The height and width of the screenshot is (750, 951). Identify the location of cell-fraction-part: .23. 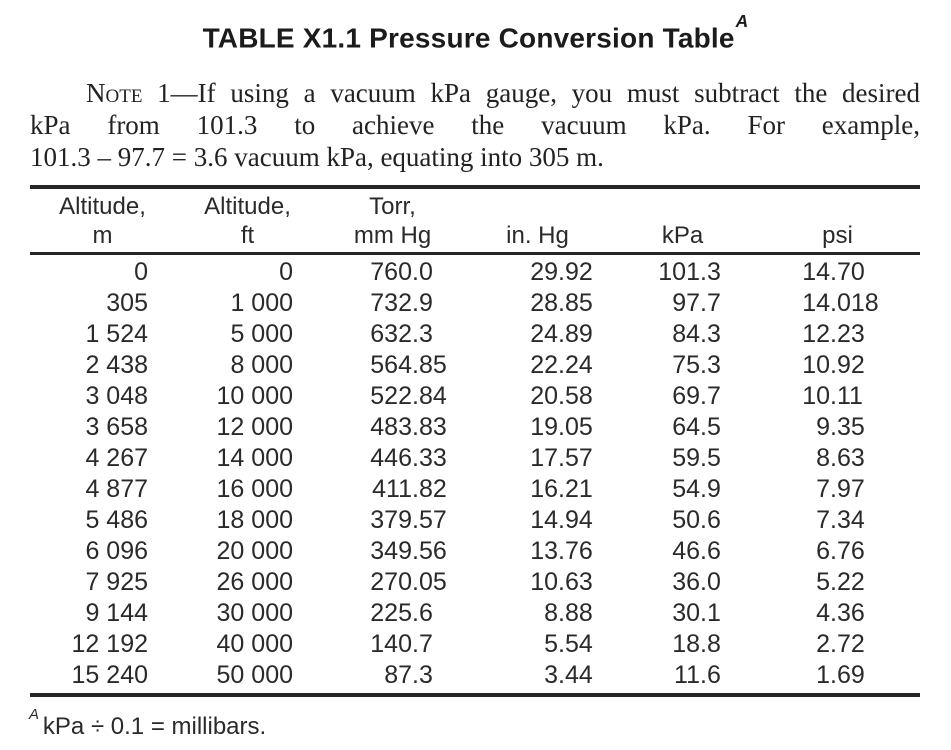
(847, 334).